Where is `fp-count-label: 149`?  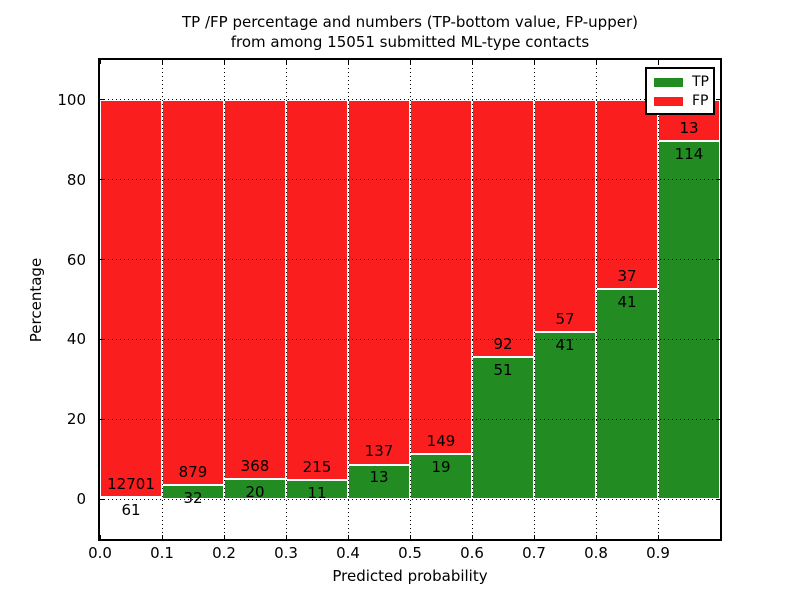
fp-count-label: 149 is located at coordinates (441, 440).